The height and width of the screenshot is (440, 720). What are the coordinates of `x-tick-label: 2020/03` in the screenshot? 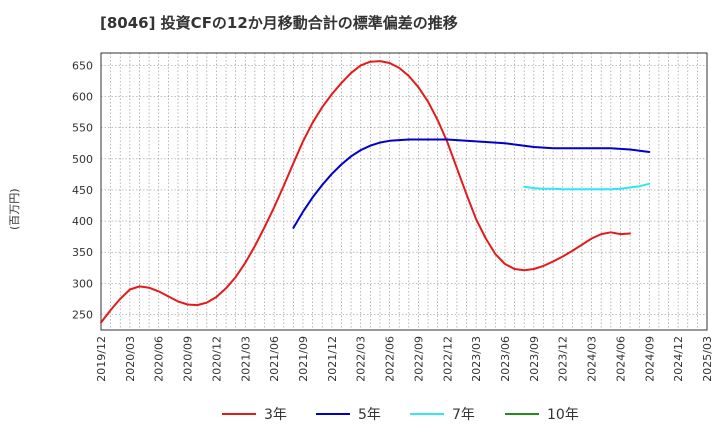 It's located at (130, 359).